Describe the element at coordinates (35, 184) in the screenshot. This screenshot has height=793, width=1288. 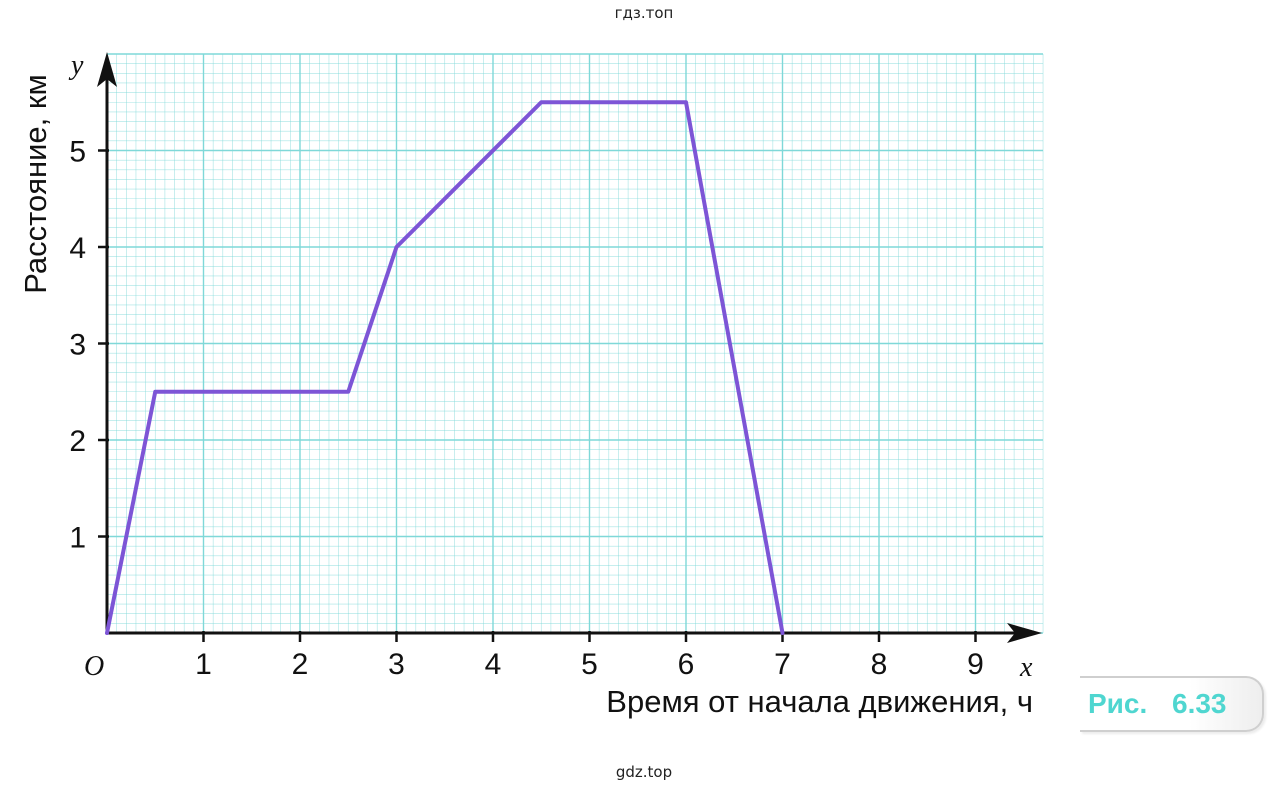
I see `y-axis-title: Расстояние, км` at that location.